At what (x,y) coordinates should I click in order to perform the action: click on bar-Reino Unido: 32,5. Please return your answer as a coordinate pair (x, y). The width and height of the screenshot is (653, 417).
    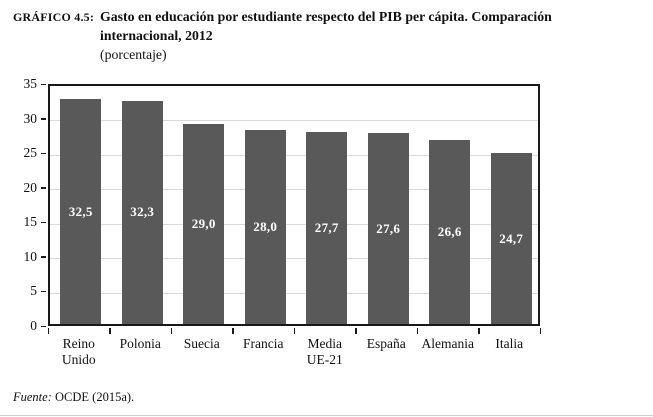
    Looking at the image, I should click on (81, 211).